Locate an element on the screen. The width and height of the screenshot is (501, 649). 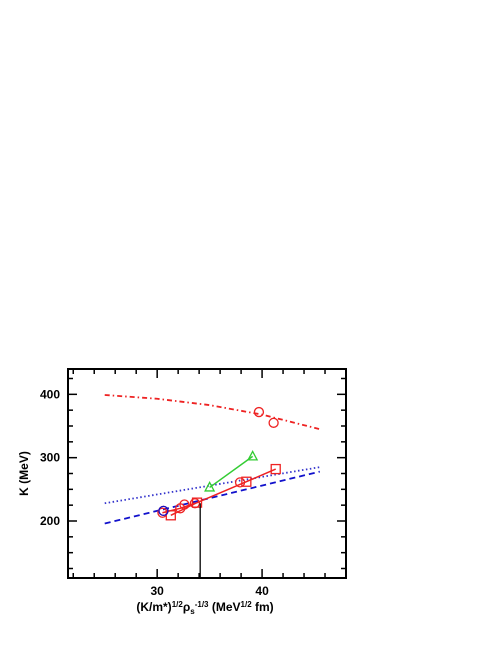
x-axis-title: (K/m*)1/2ρs-1/3 (MeV1/2 fm) is located at coordinates (204, 608).